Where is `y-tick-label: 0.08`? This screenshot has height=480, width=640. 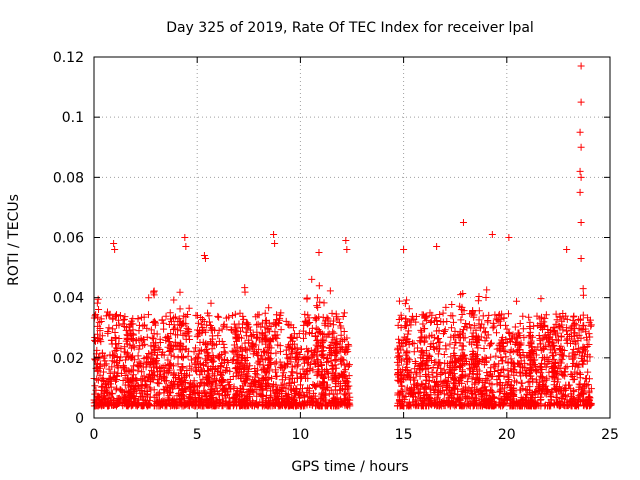
y-tick-label: 0.08 is located at coordinates (68, 178).